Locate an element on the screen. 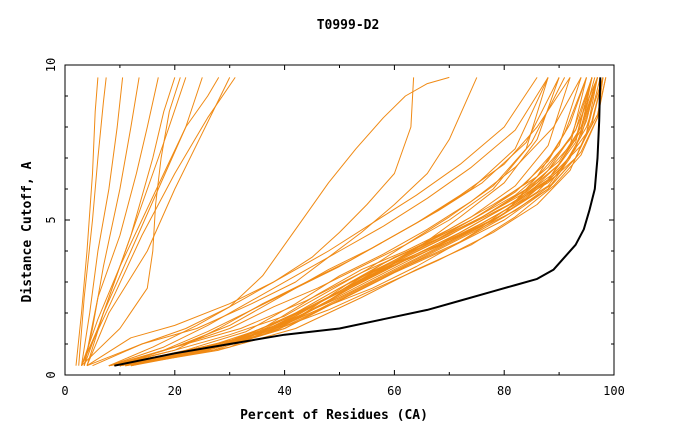 The width and height of the screenshot is (680, 445). x-tick-label: 0 is located at coordinates (64, 391).